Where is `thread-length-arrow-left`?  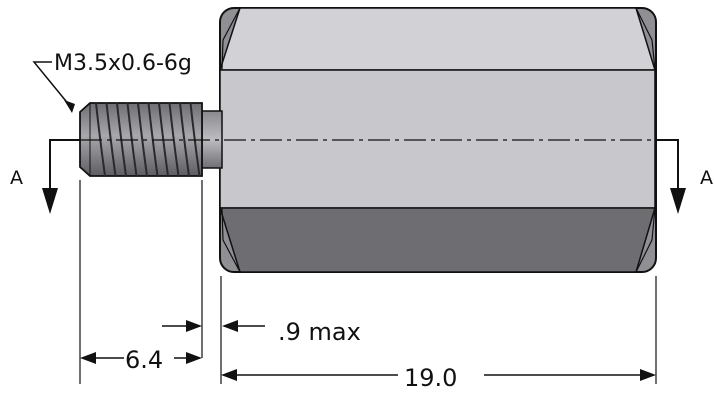 thread-length-arrow-left is located at coordinates (88, 358).